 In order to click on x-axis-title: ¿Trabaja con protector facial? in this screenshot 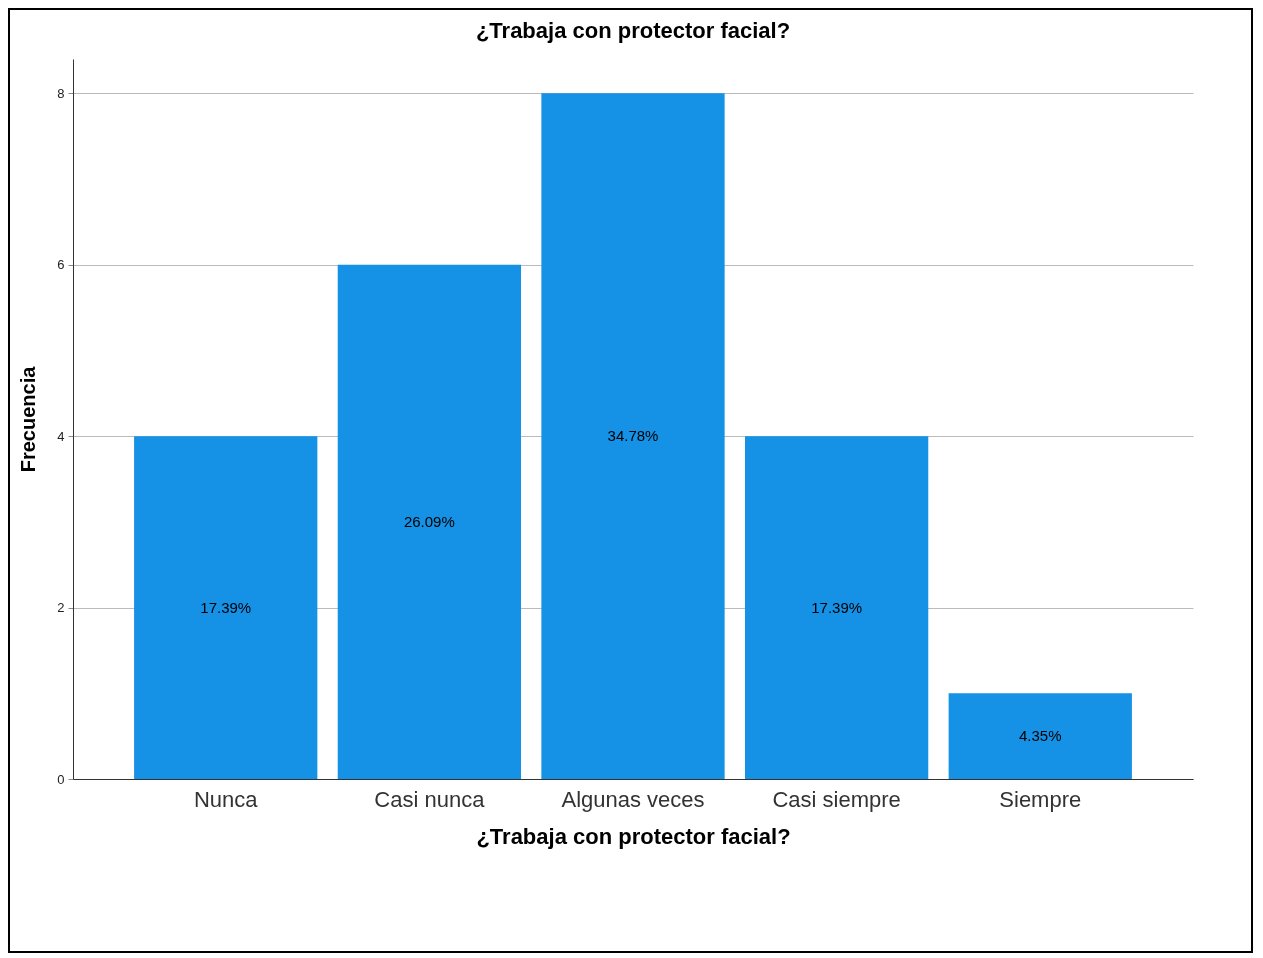, I will do `click(633, 836)`.